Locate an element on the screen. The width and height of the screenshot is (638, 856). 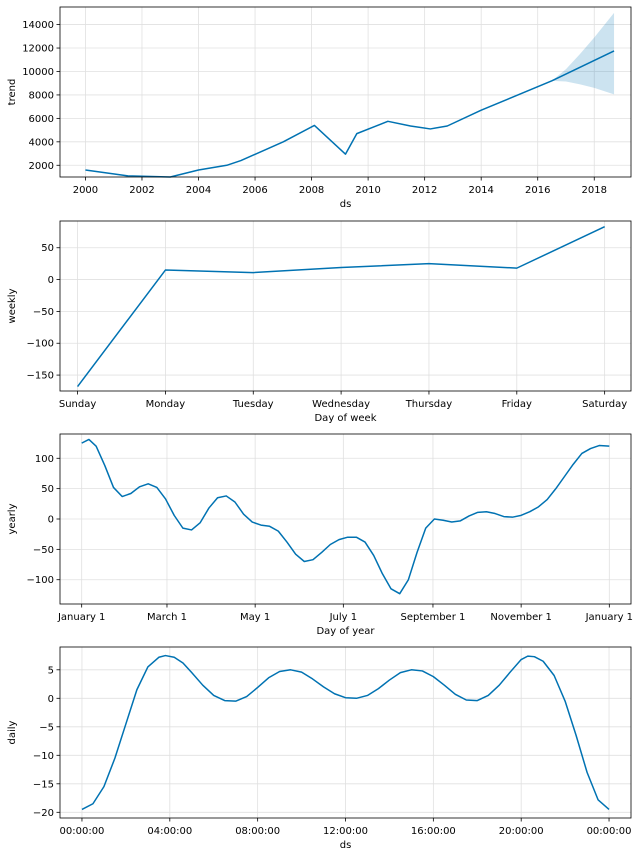
trend-ylabel: trend is located at coordinates (12, 92).